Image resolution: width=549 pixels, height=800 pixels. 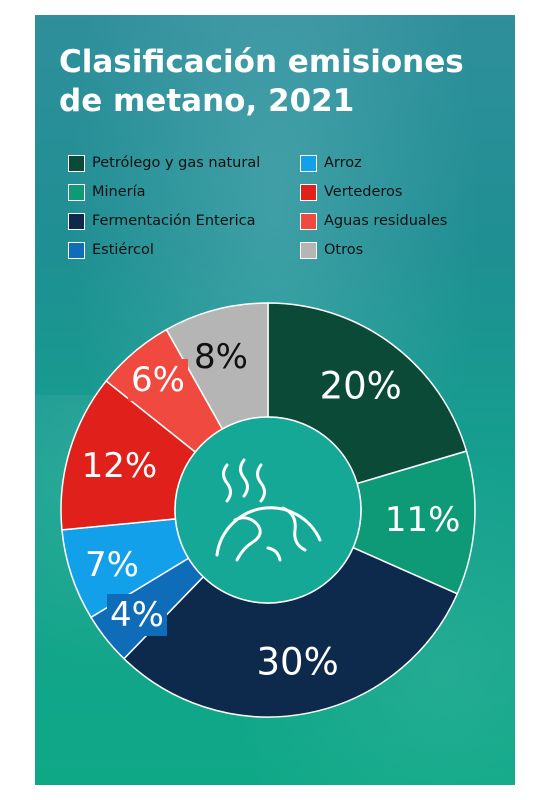 What do you see at coordinates (400, 250) in the screenshot?
I see `legend-item: Otros` at bounding box center [400, 250].